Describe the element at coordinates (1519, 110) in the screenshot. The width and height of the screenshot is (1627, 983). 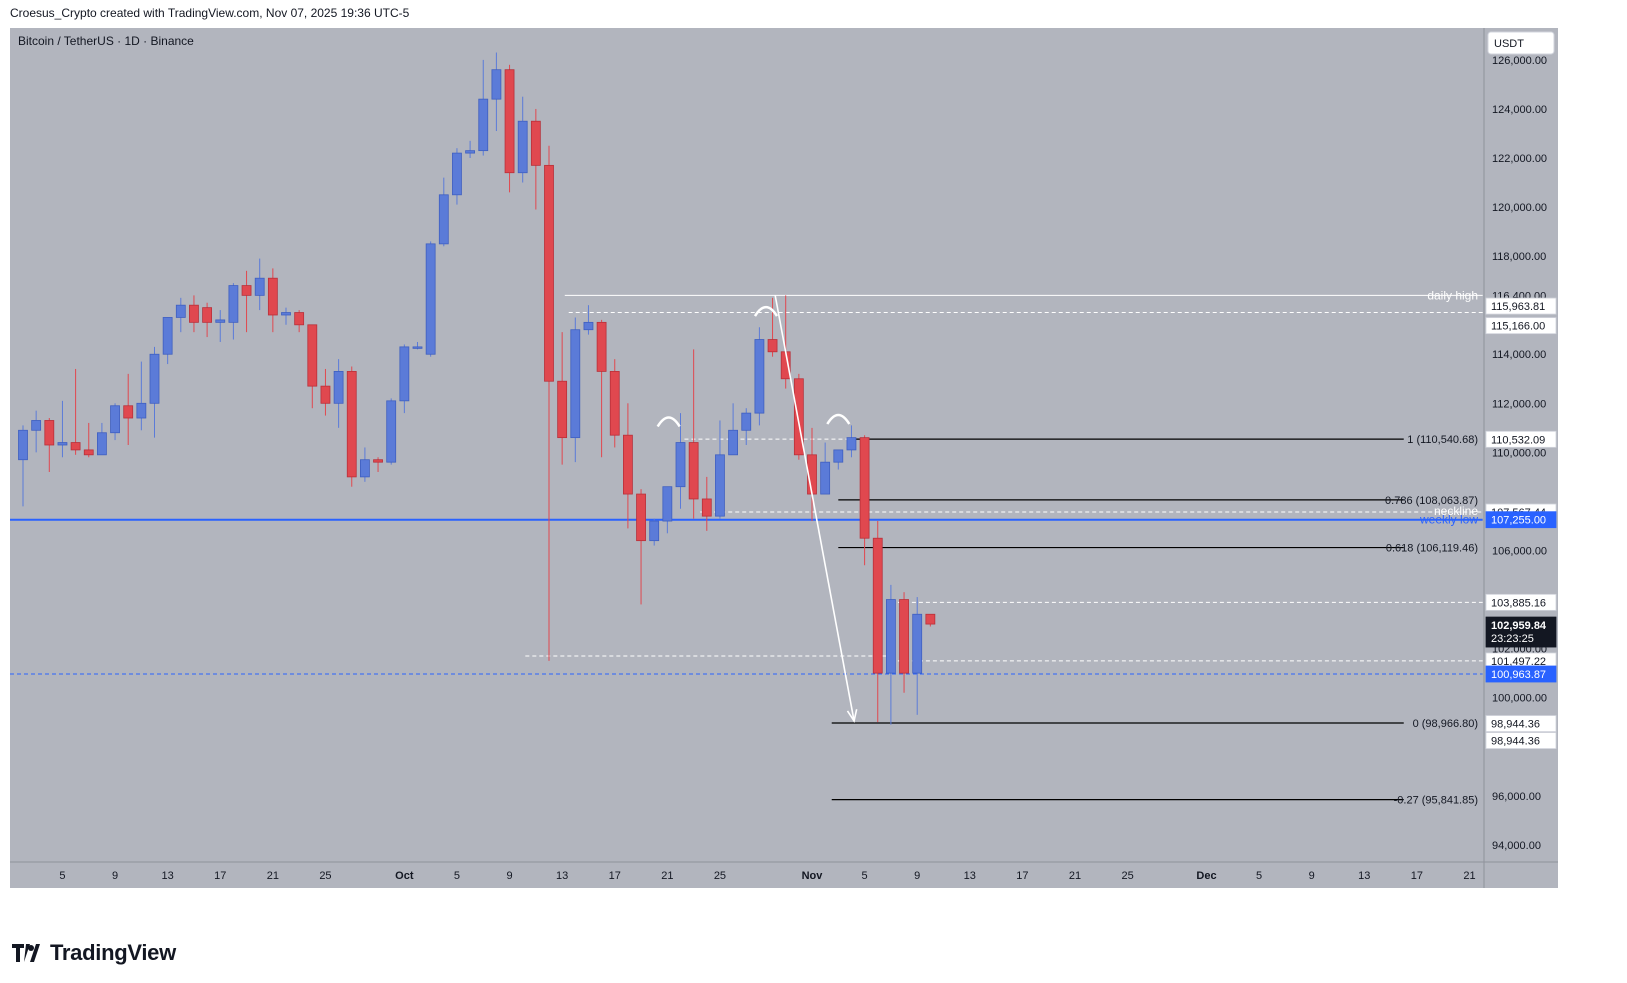
I see `price-tick-label: 124,000.00` at that location.